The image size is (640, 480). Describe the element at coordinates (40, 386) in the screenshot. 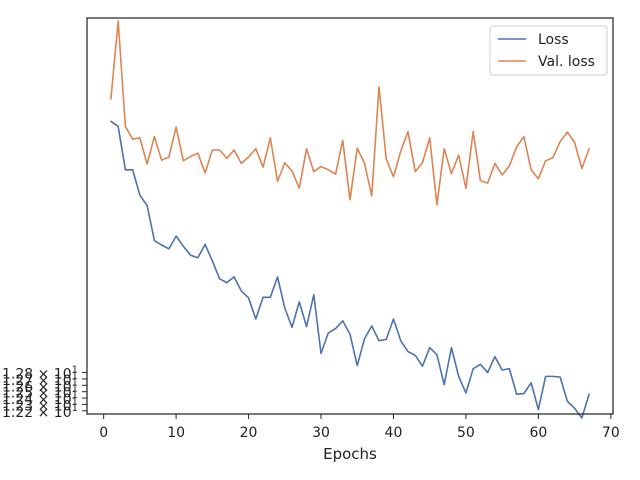

I see `y-tick-label: 1.26 × 10¹` at that location.